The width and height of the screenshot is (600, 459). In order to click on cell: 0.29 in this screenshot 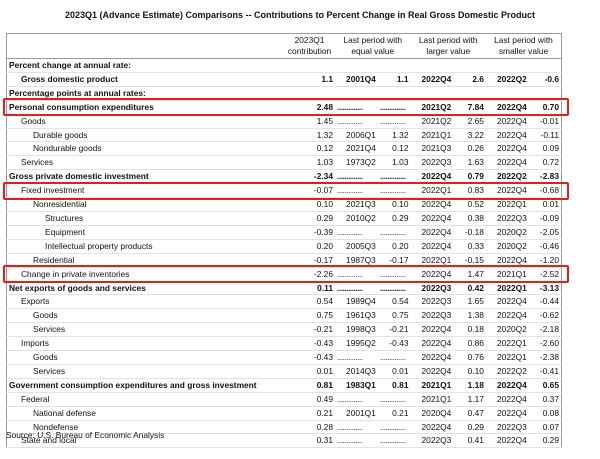, I will do `click(309, 218)`.